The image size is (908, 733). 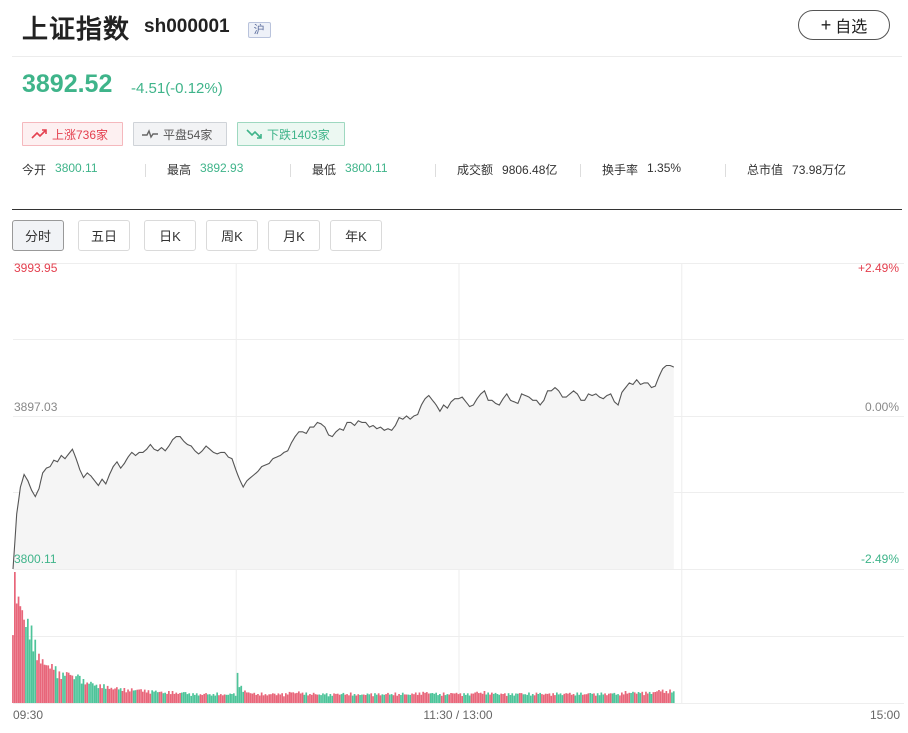 What do you see at coordinates (885, 715) in the screenshot?
I see `x-axis-end-label: 15:00` at bounding box center [885, 715].